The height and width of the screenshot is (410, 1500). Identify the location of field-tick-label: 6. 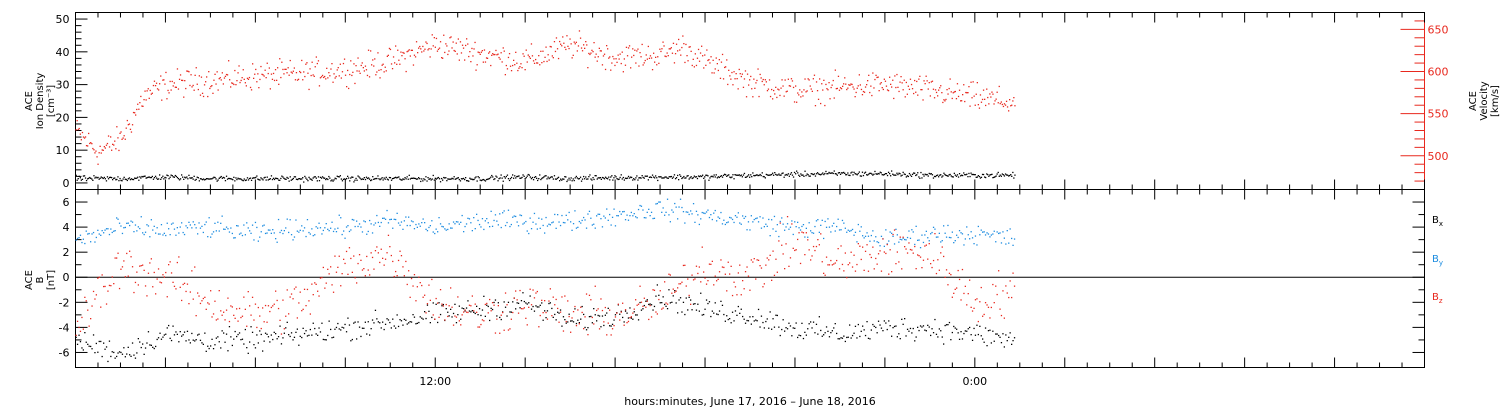
(66, 202).